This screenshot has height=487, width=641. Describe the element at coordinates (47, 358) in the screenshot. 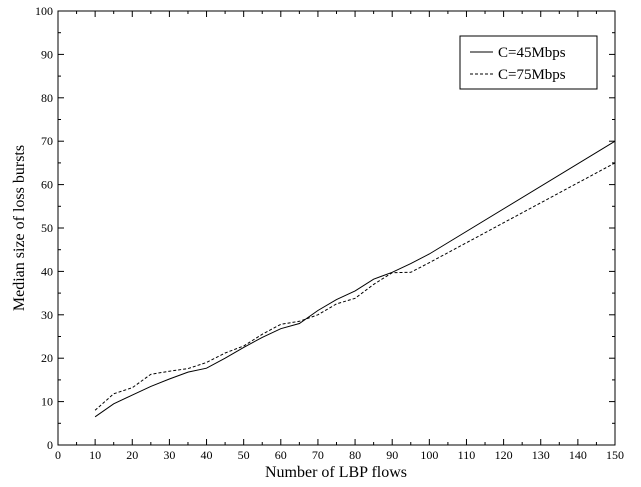

I see `y-tick-label: 20` at that location.